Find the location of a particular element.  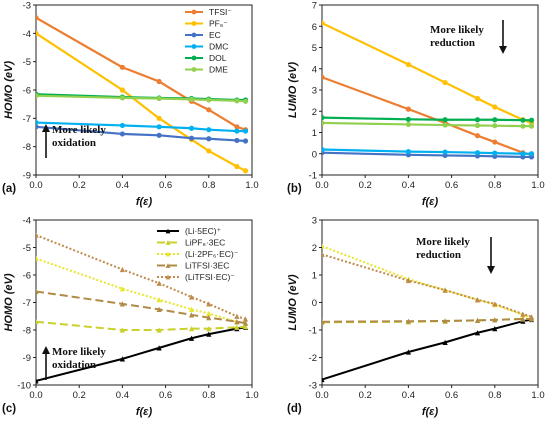

y-tick-label: 5 is located at coordinates (314, 48).